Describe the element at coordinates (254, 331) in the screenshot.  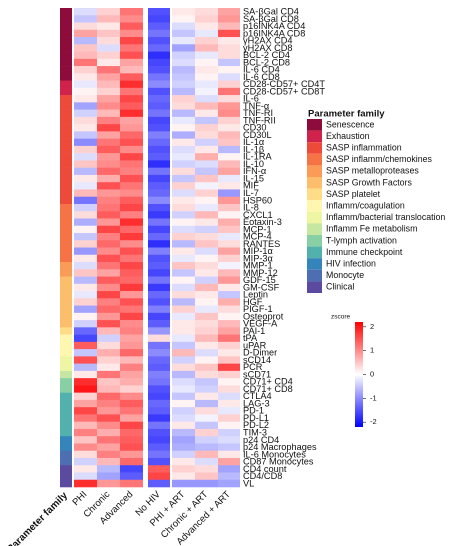
I see `row-label: PAI-1` at that location.